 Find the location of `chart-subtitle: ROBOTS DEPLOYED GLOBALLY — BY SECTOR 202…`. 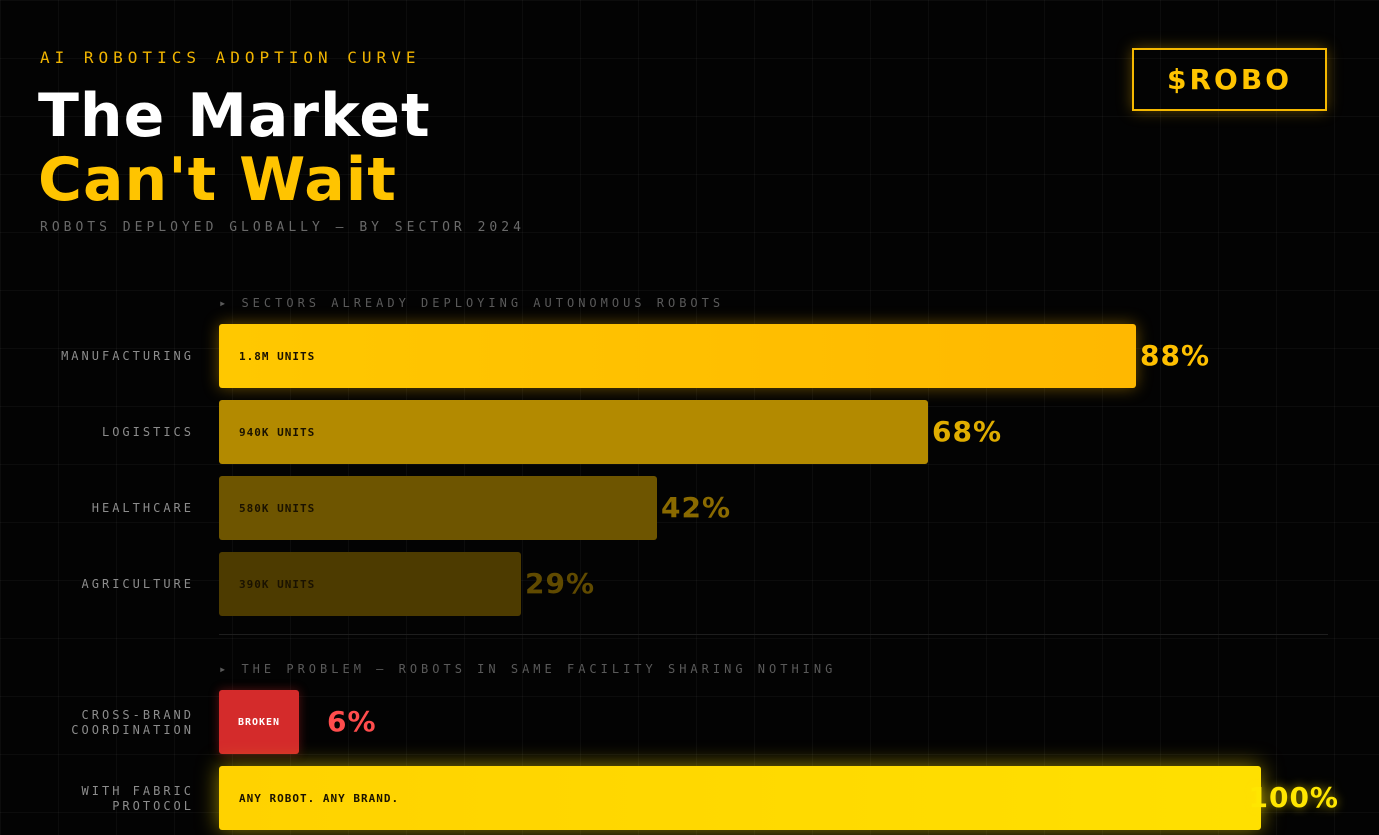

chart-subtitle: ROBOTS DEPLOYED GLOBALLY — BY SECTOR 202… is located at coordinates (282, 227).